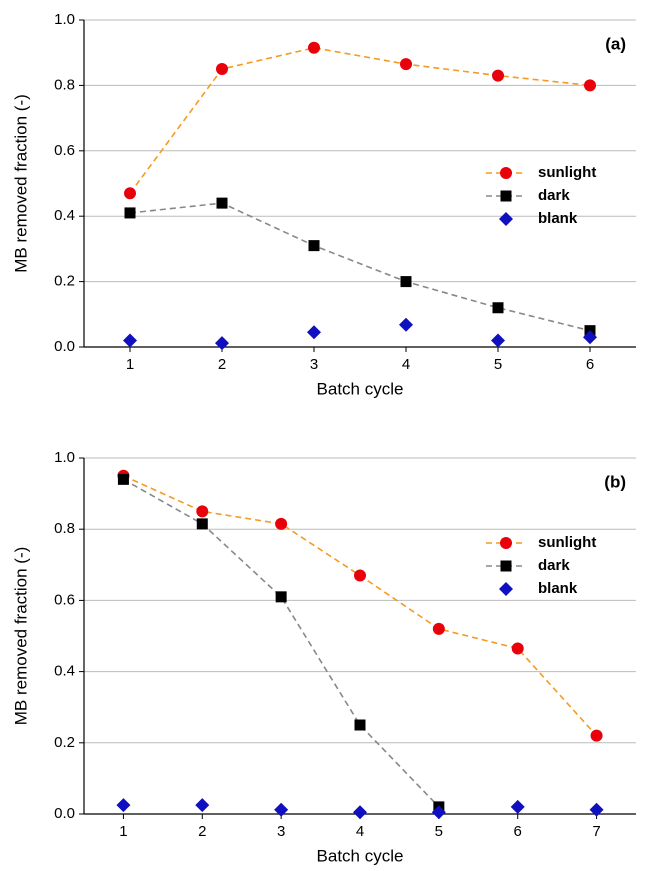 The image size is (646, 871). I want to click on x-tick-label: 7, so click(596, 831).